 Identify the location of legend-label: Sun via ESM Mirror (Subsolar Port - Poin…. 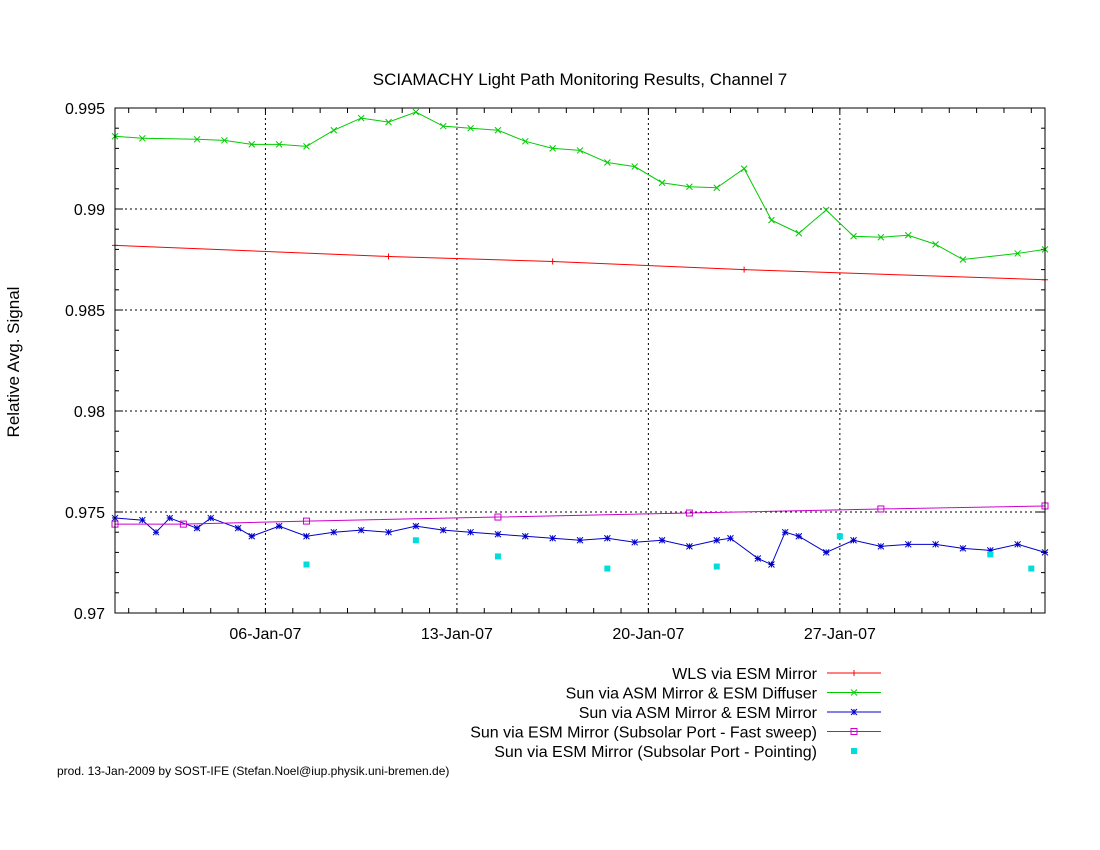
(655, 752).